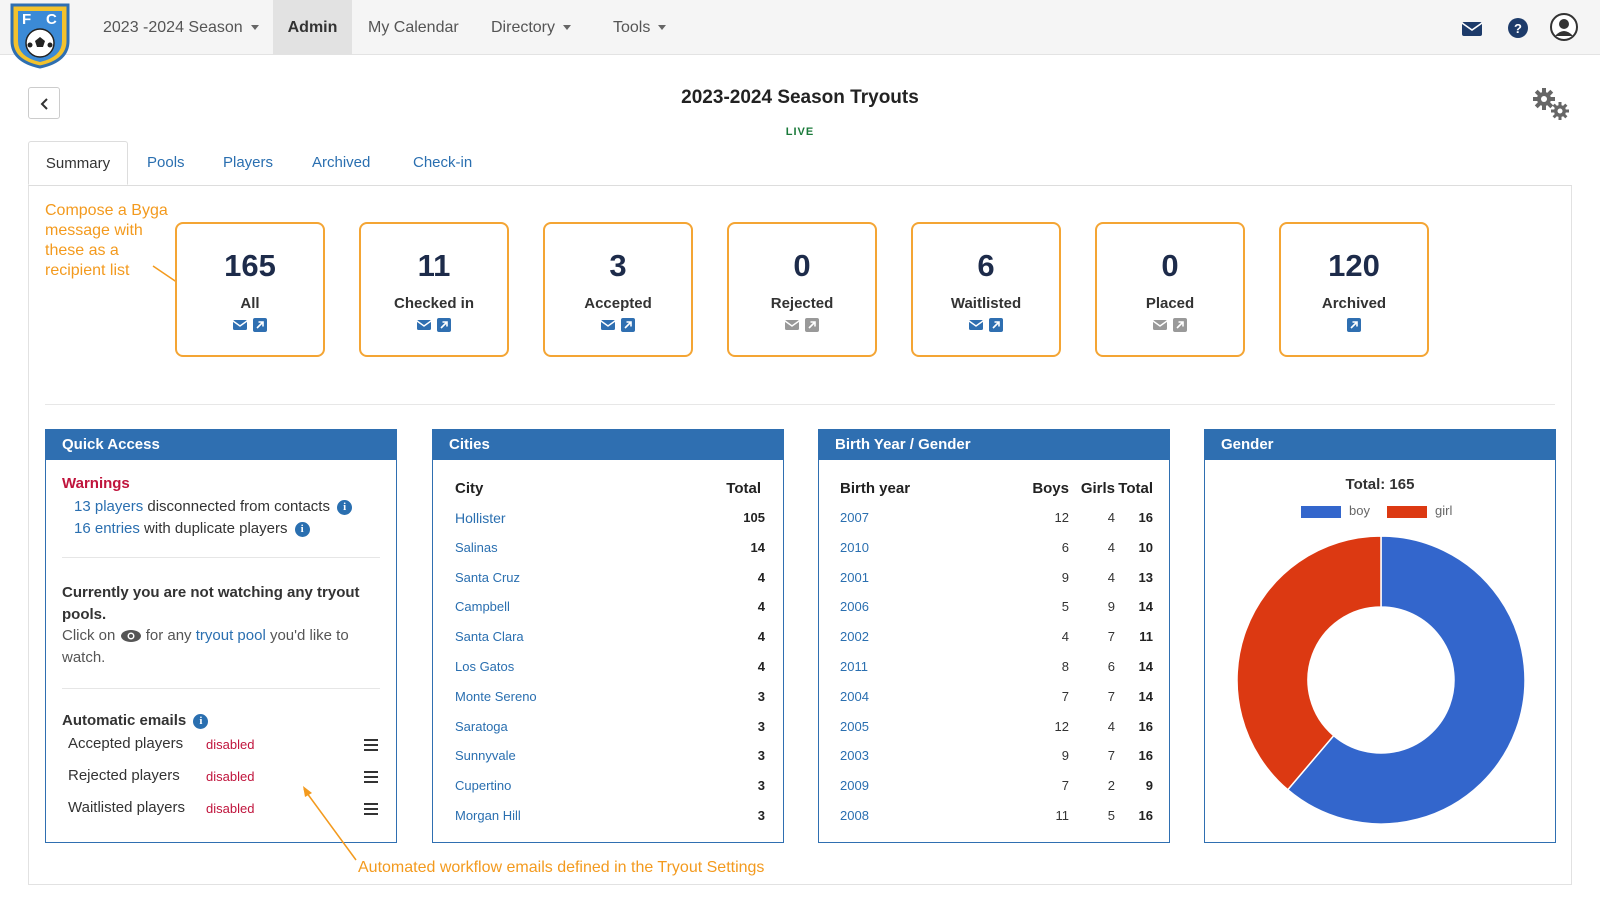 The height and width of the screenshot is (897, 1600). What do you see at coordinates (496, 696) in the screenshot?
I see `city-link: Monte Sereno` at bounding box center [496, 696].